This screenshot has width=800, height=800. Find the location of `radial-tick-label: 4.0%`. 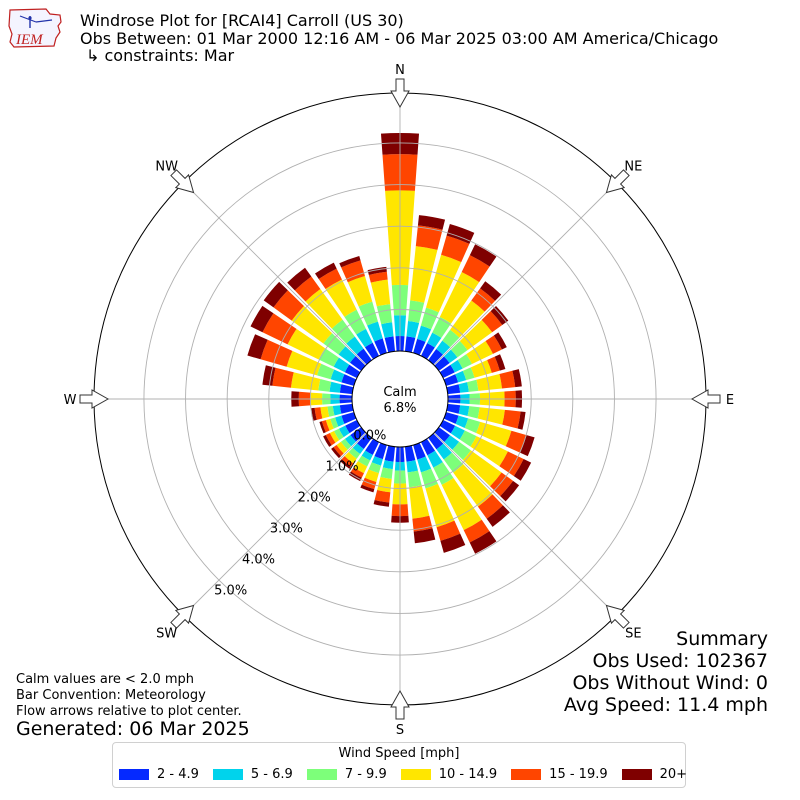

radial-tick-label: 4.0% is located at coordinates (258, 559).